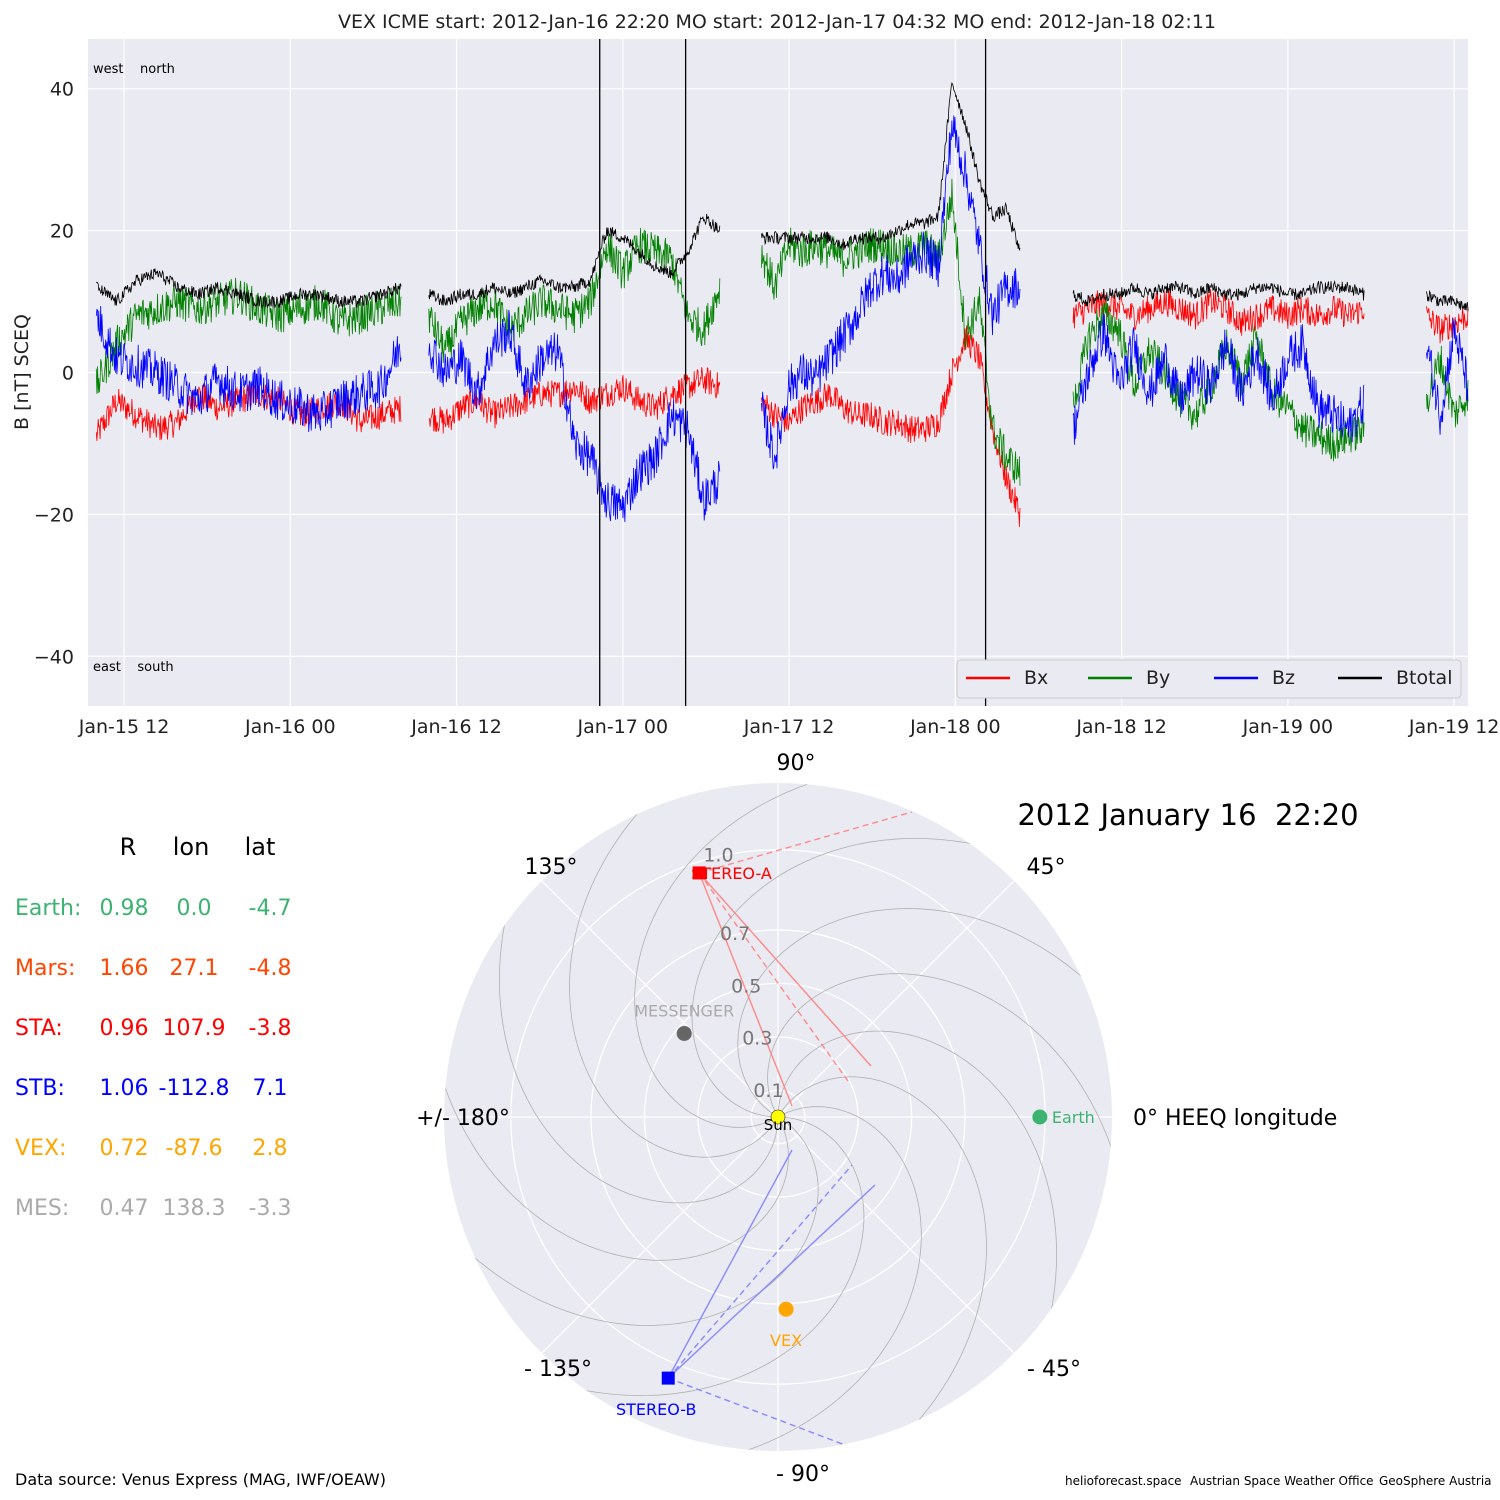  What do you see at coordinates (124, 727) in the screenshot?
I see `x-tick-label: Jan-15 12` at bounding box center [124, 727].